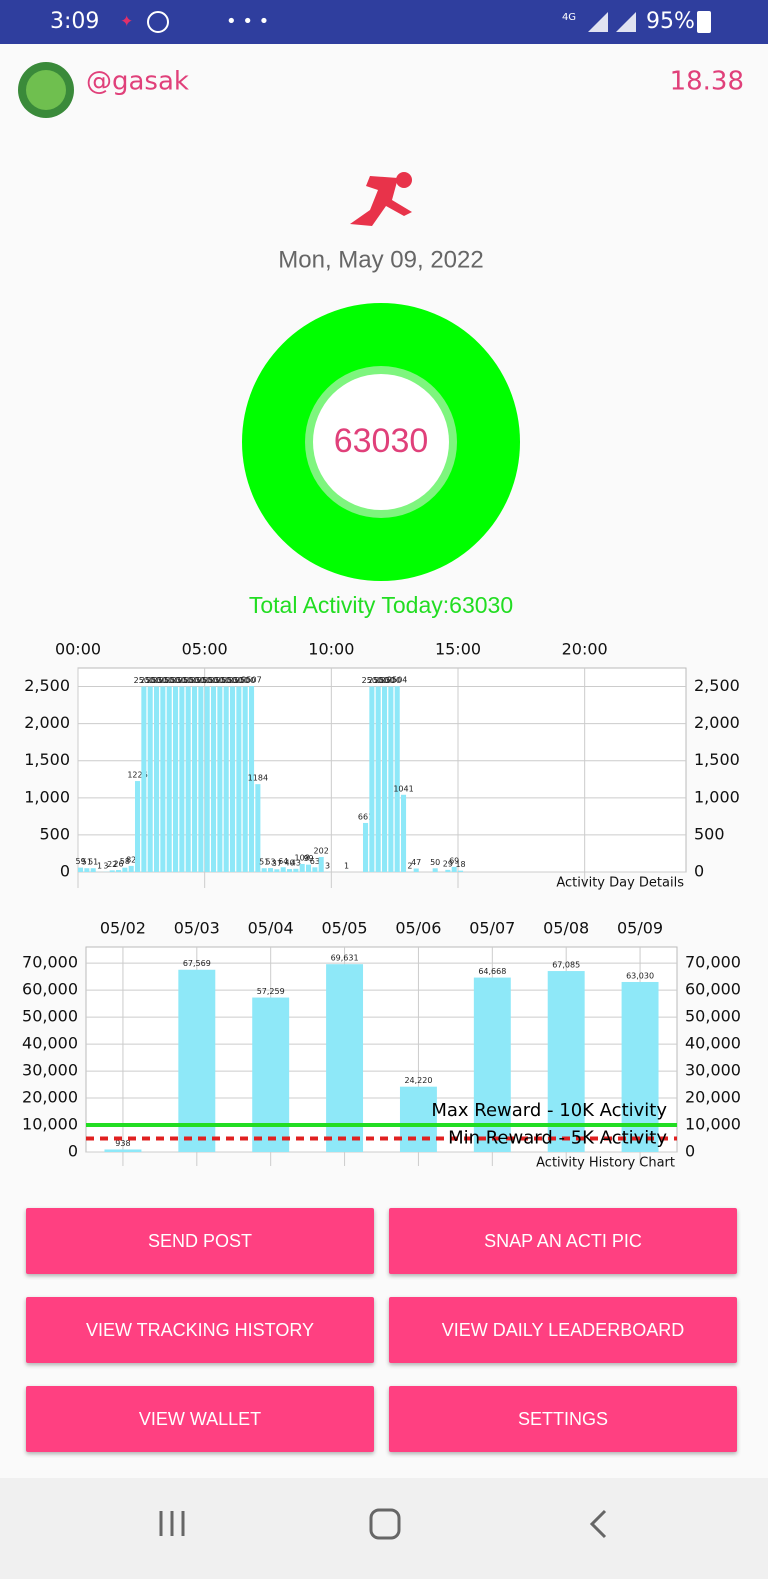 This screenshot has height=1579, width=768. I want to click on action-button: SNAP AN ACTI PIC, so click(563, 1241).